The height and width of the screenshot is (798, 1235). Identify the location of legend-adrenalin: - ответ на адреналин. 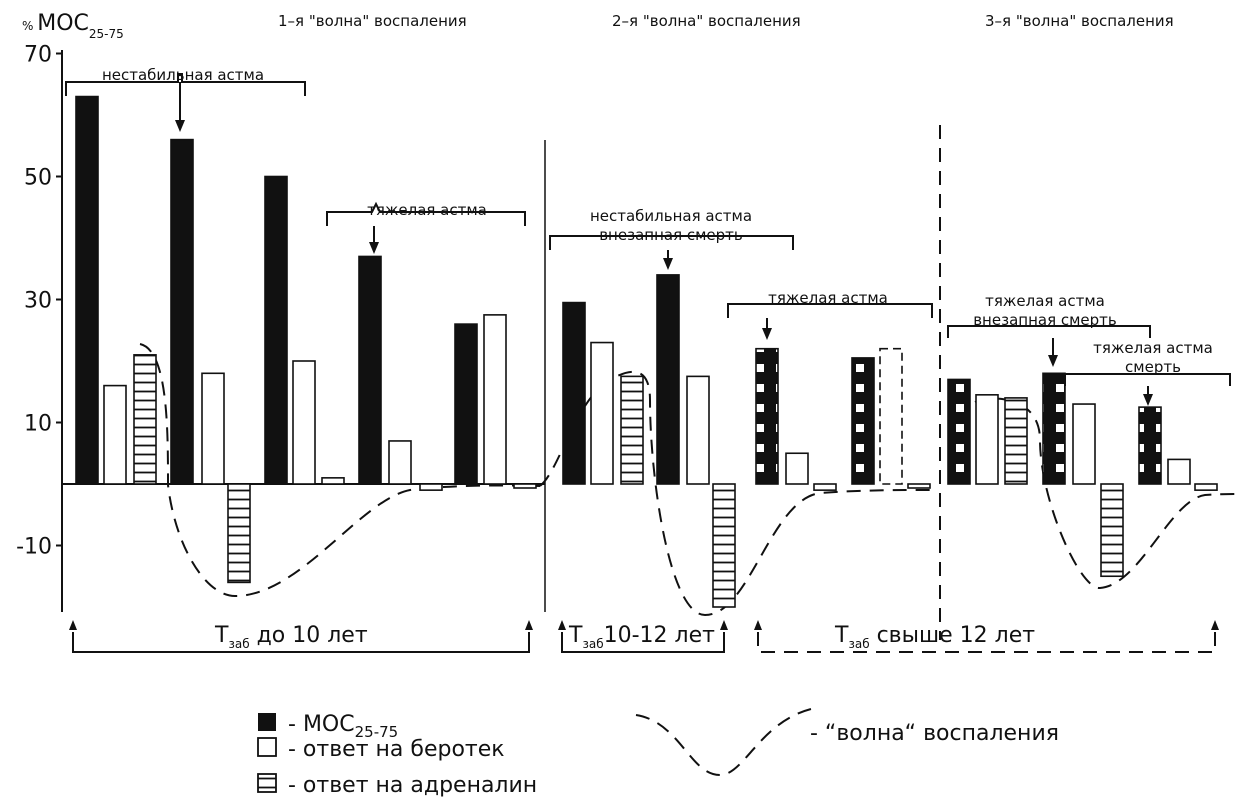
(412, 785).